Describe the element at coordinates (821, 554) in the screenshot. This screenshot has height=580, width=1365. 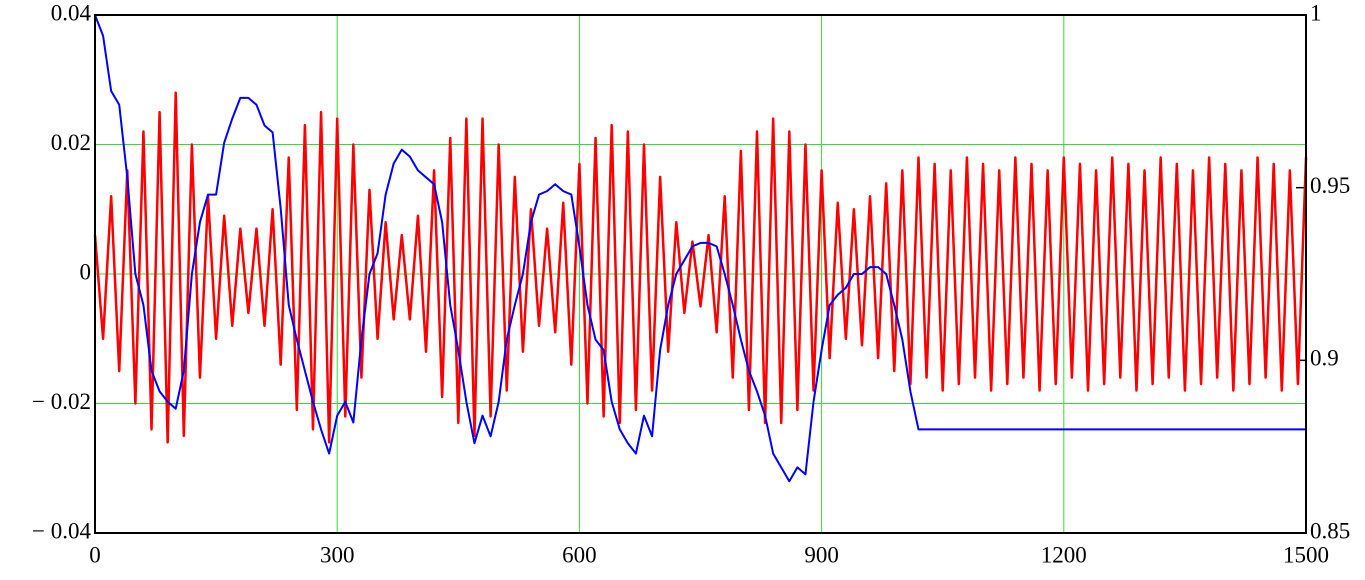
I see `x-tick-label: 900` at that location.